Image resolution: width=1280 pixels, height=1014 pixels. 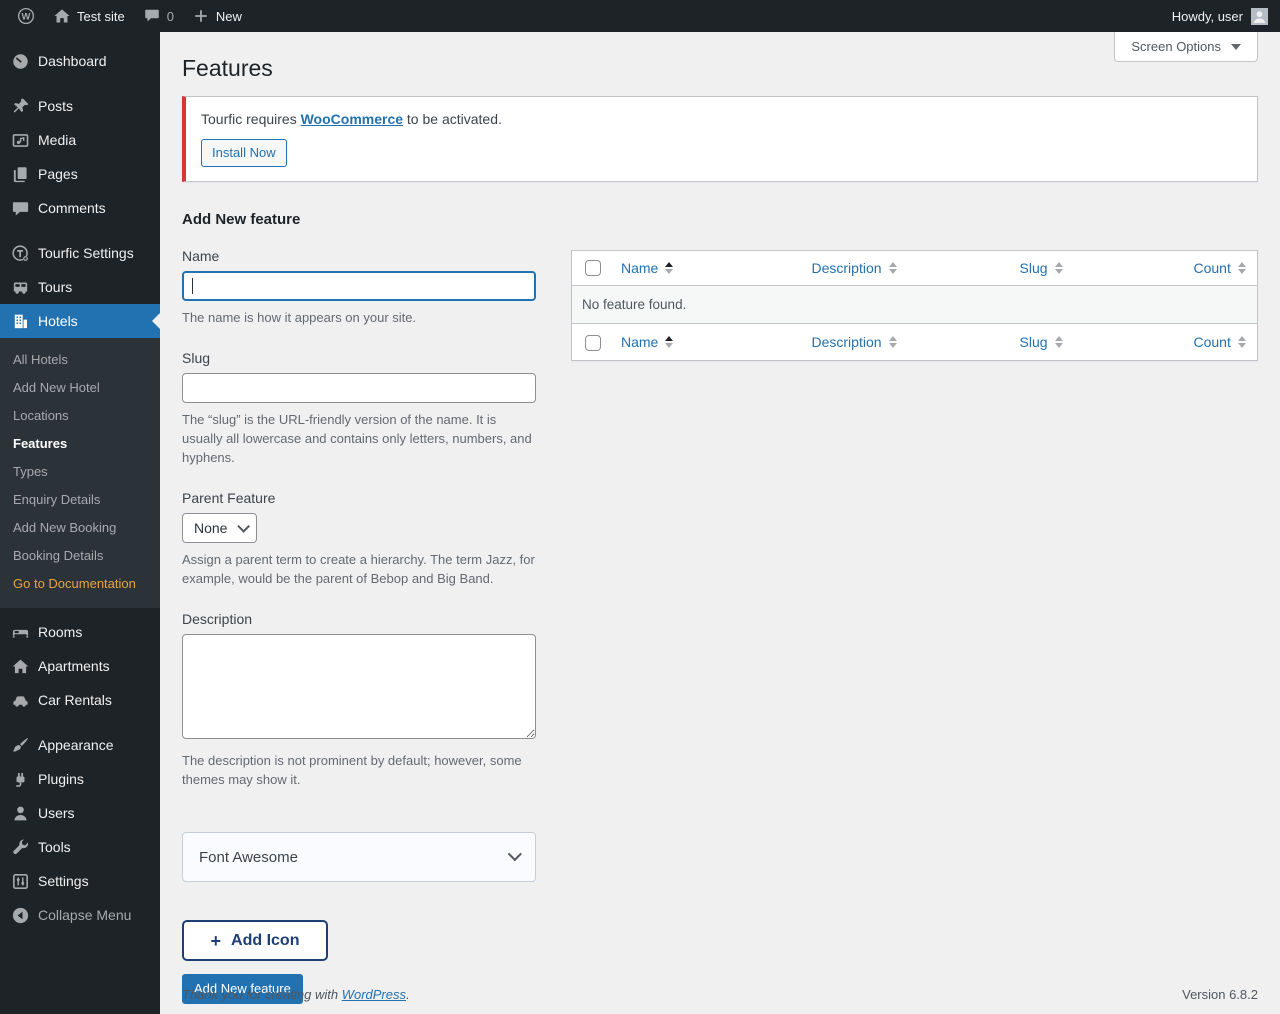 What do you see at coordinates (846, 341) in the screenshot?
I see `column-header-description: Description` at bounding box center [846, 341].